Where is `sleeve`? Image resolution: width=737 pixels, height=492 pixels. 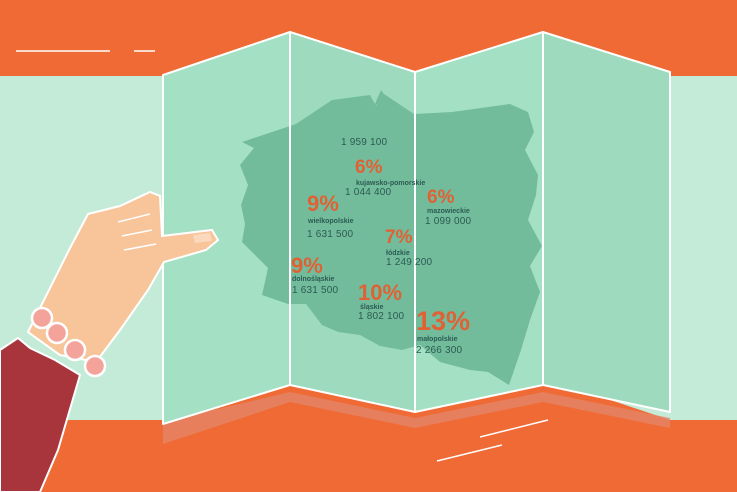
sleeve is located at coordinates (41, 414).